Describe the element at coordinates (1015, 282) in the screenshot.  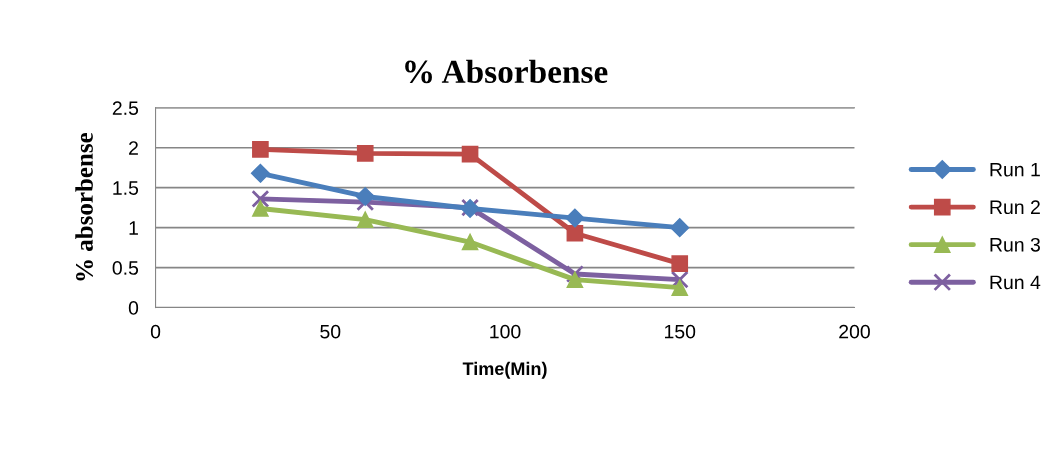
I see `legend-label: Run 4` at that location.